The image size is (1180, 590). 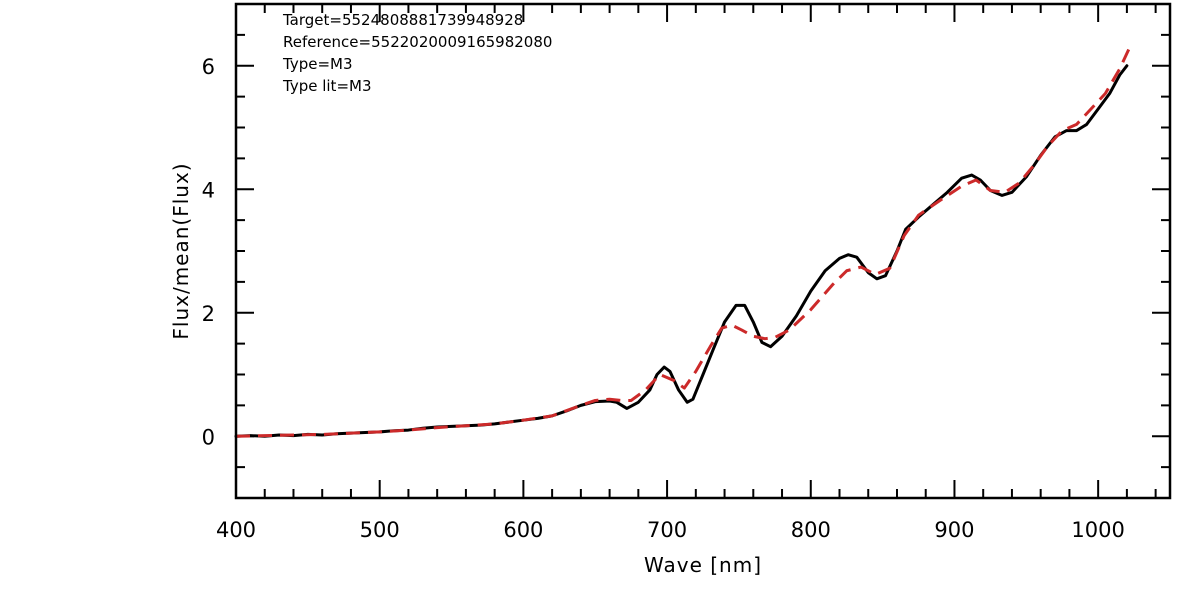 What do you see at coordinates (417, 42) in the screenshot?
I see `annotation-line: Reference=5522020009165982080` at bounding box center [417, 42].